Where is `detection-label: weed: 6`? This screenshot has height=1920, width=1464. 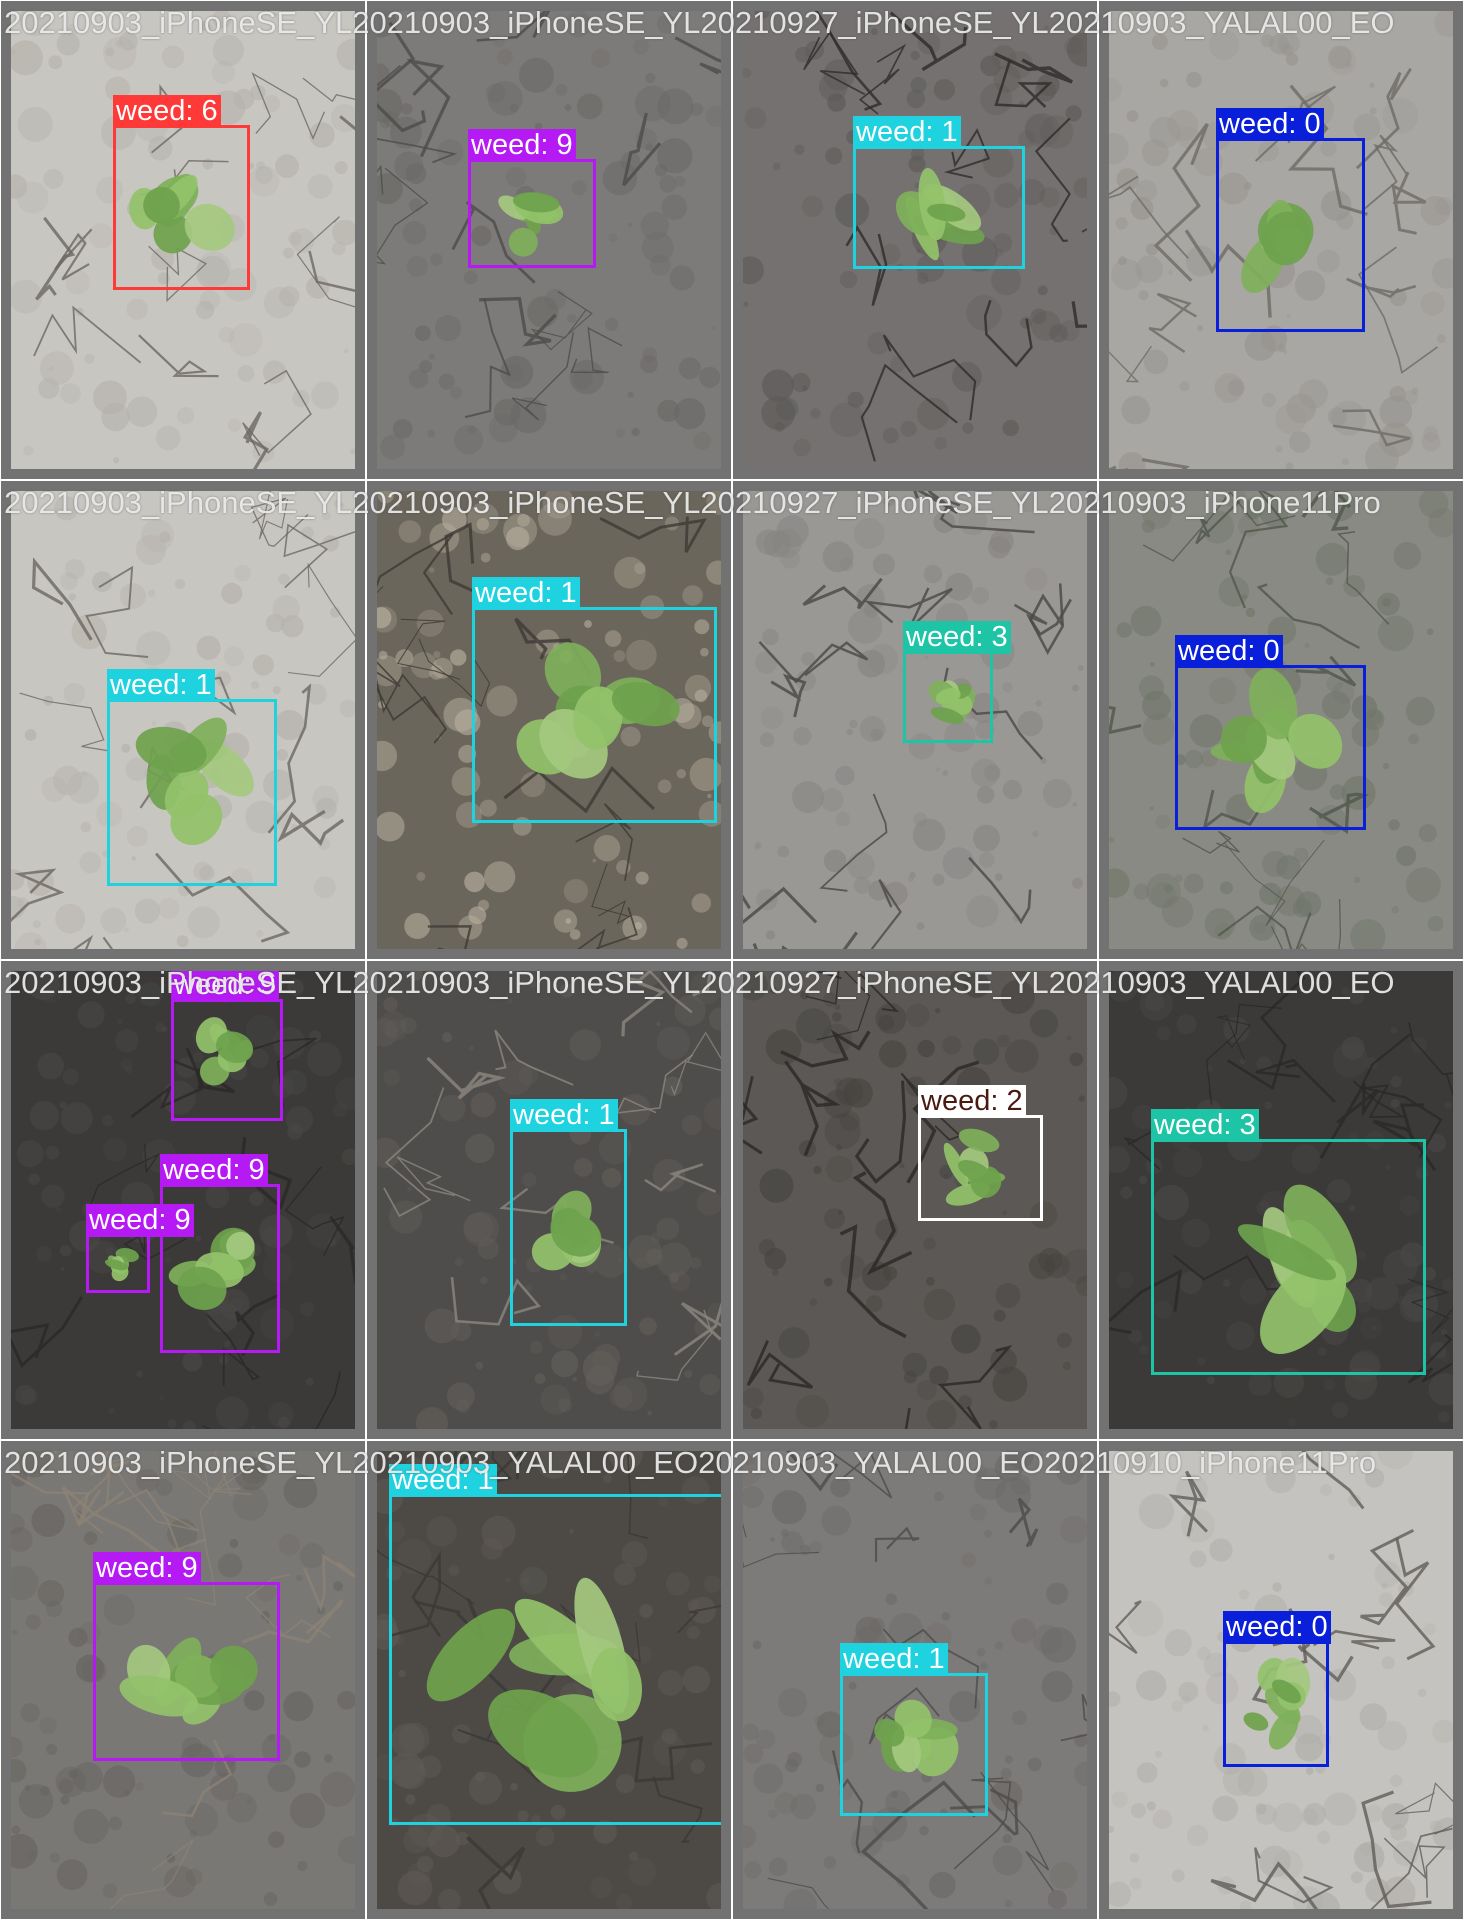 detection-label: weed: 6 is located at coordinates (167, 111).